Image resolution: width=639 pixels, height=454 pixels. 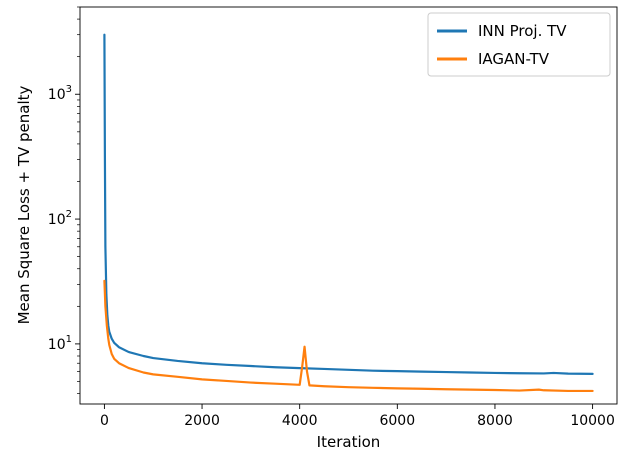 I want to click on legend: INN Proj. TV IAGAN-TV, so click(x=519, y=44).